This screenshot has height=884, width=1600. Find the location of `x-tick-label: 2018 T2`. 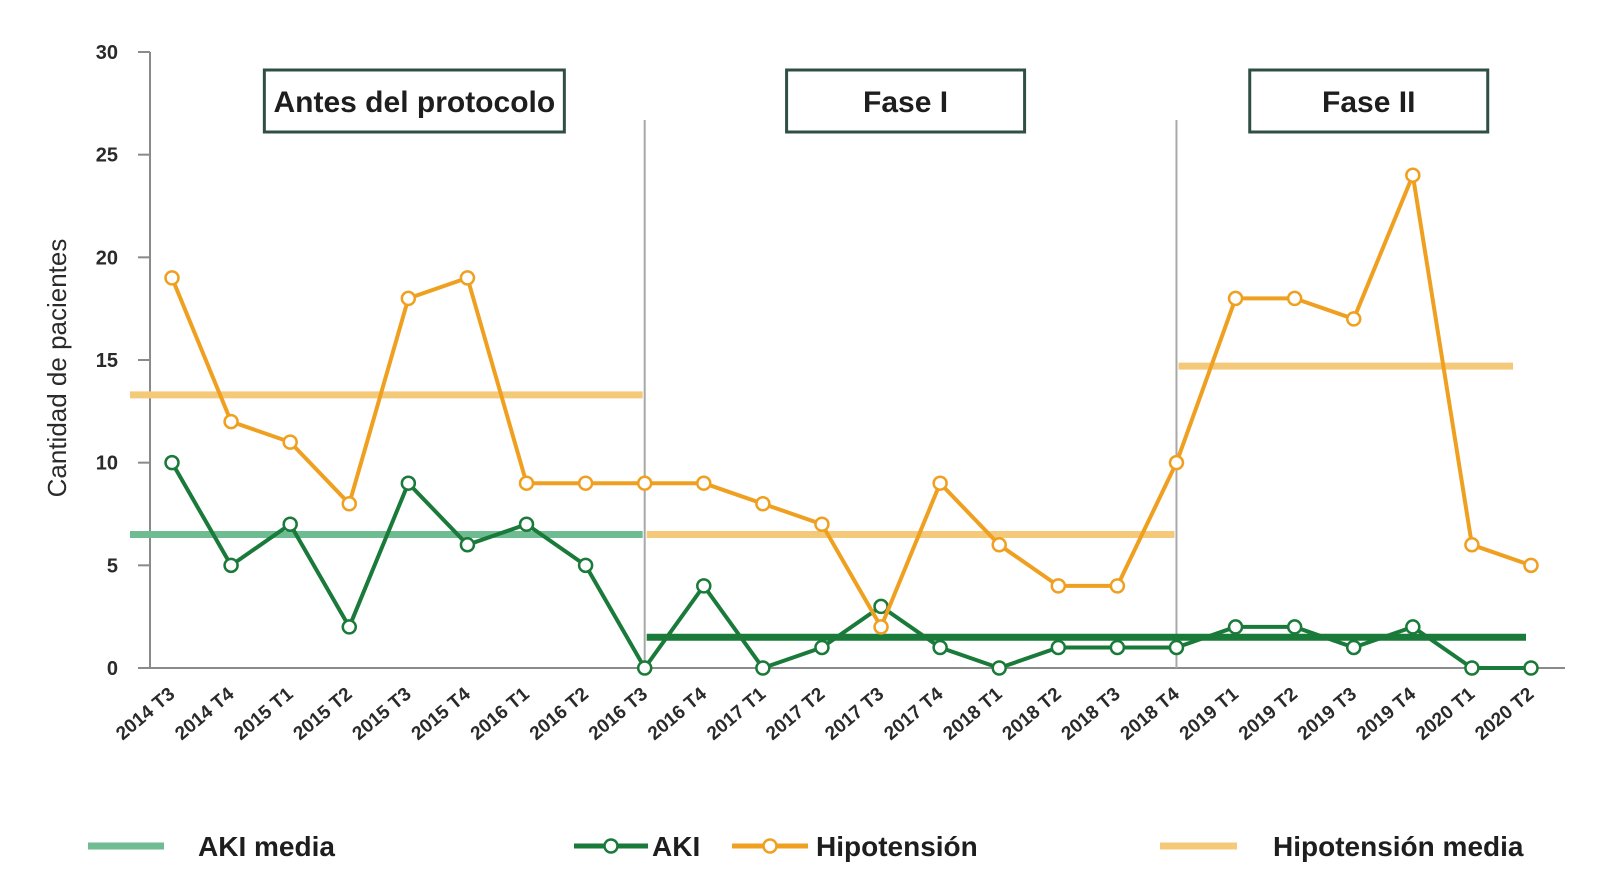

x-tick-label: 2018 T2 is located at coordinates (1032, 714).